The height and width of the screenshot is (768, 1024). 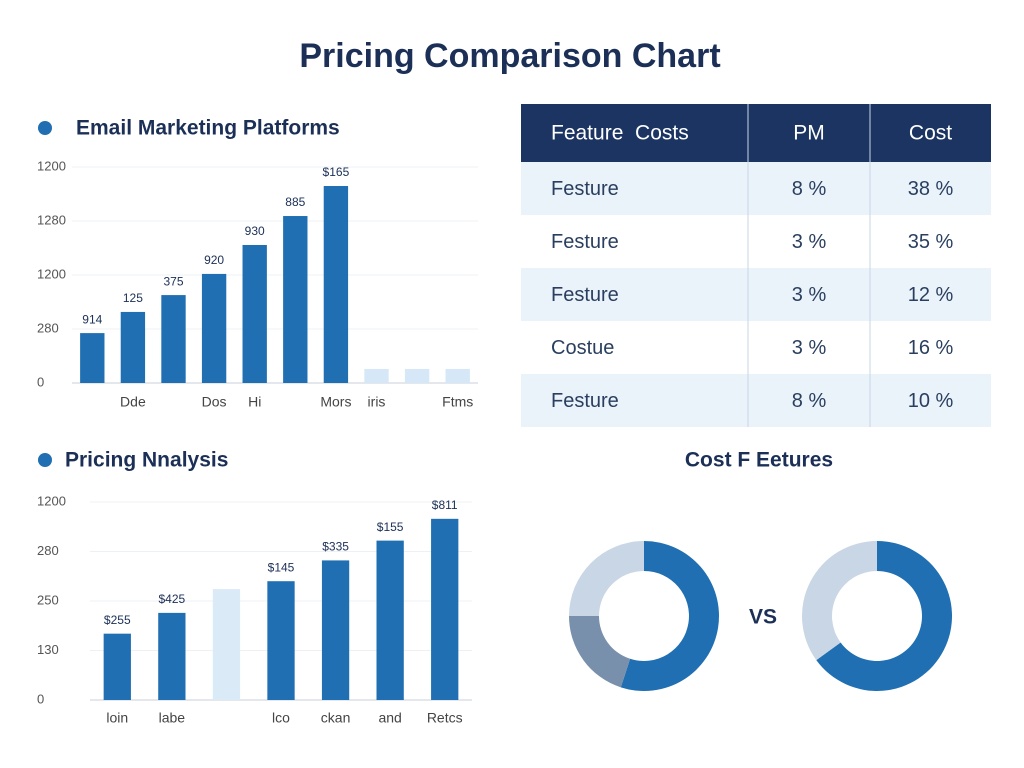 I want to click on value-label: 125, so click(x=133, y=298).